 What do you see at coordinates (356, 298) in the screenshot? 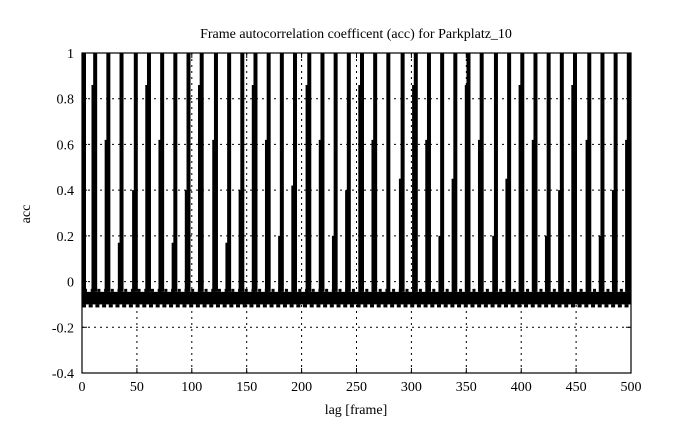
I see `baseline-band` at bounding box center [356, 298].